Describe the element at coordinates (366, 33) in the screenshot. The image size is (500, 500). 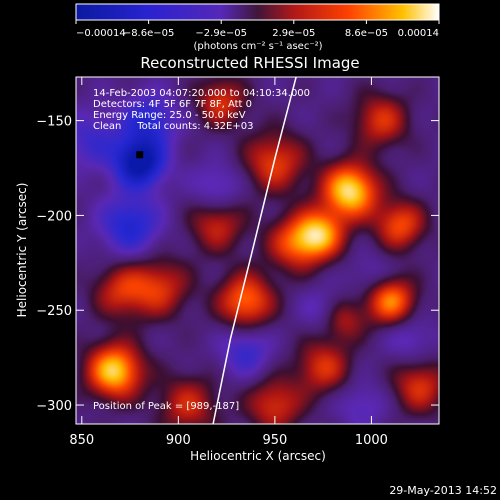
I see `colorbar-tick-label: 8.6e−05` at that location.